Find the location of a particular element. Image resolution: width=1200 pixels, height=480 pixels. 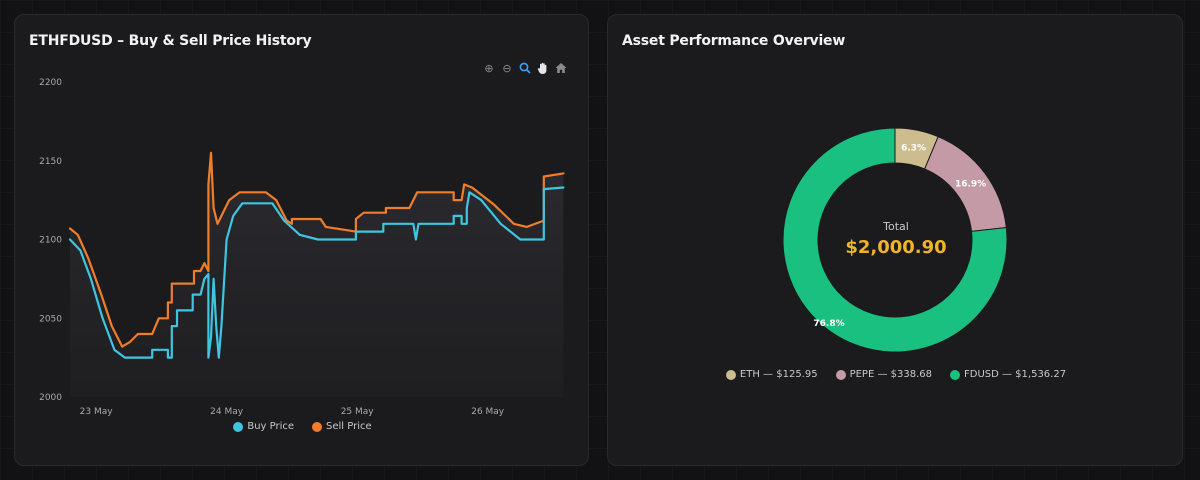

legend-item-sell-price: Sell Price is located at coordinates (342, 426).